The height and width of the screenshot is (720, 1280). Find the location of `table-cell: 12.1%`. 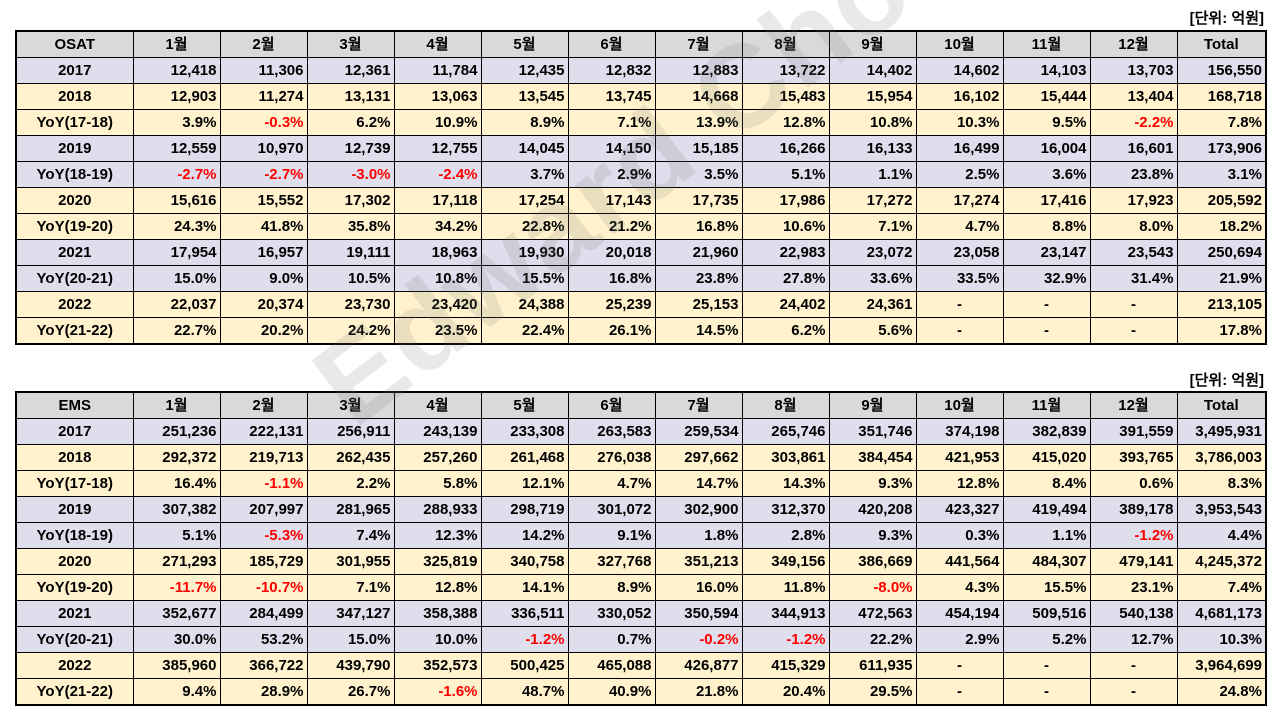

table-cell: 12.1% is located at coordinates (524, 483).